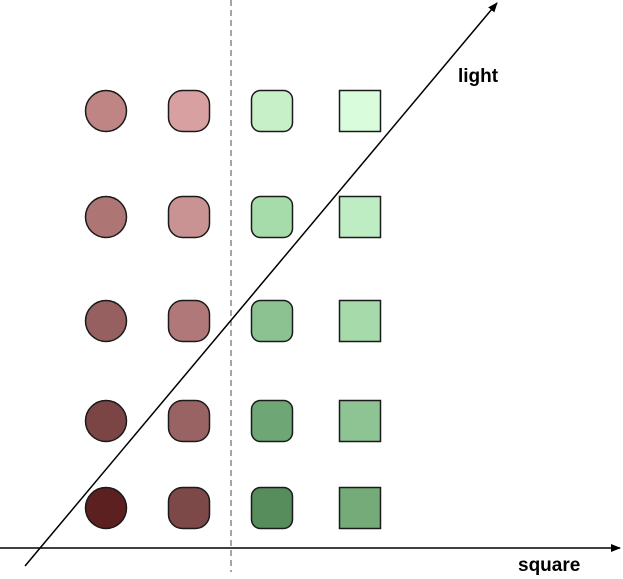 This screenshot has height=579, width=623. Describe the element at coordinates (478, 76) in the screenshot. I see `y-axis-label: light` at that location.